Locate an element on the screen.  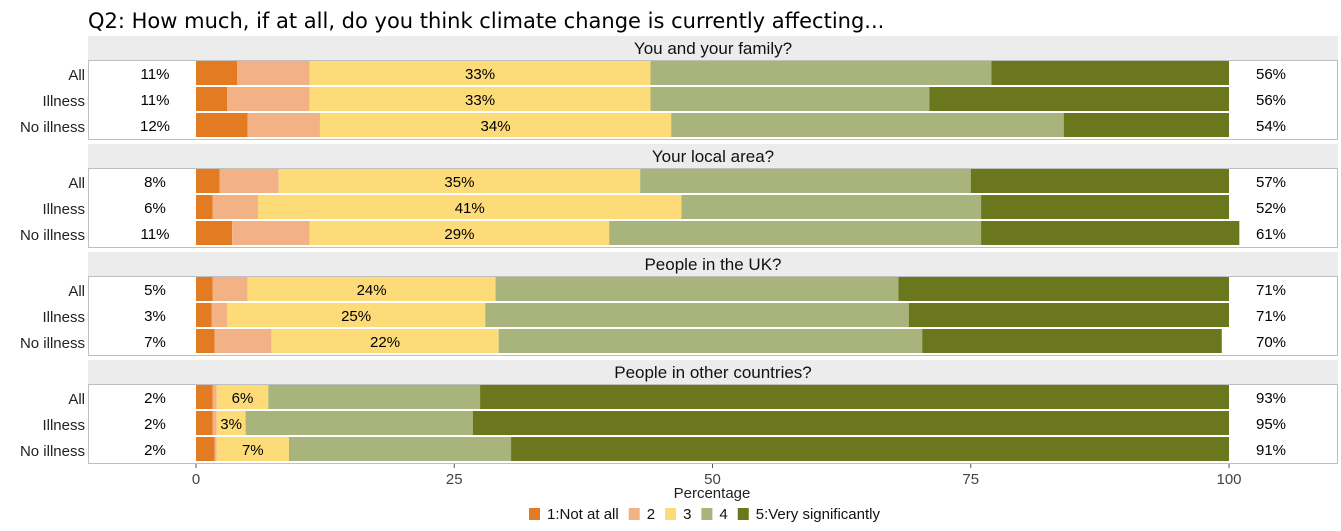
x-axis: 0 25 50 75 100 is located at coordinates (717, 476).